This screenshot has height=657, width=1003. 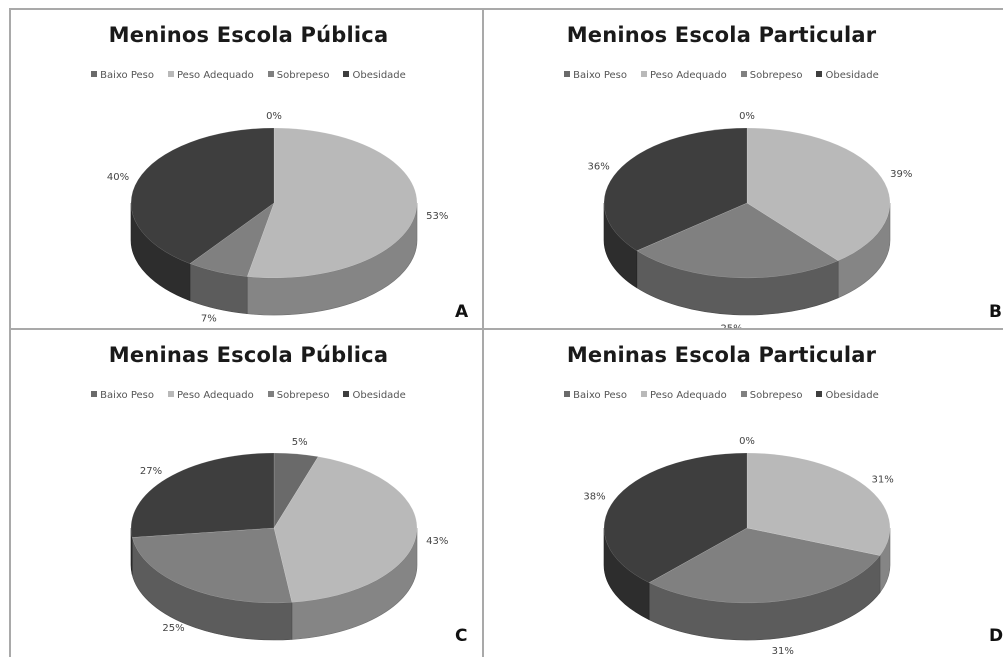 I want to click on pie-slice-label: 36%, so click(x=598, y=167).